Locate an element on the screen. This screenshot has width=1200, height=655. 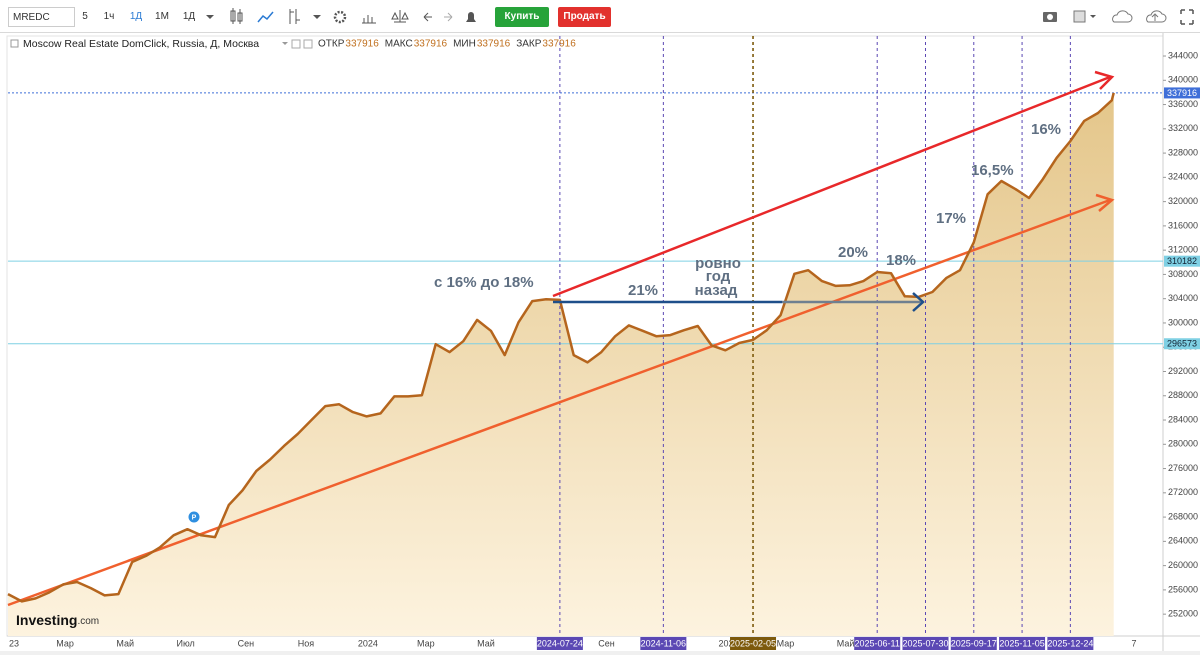
y-tick-label: 340000 is located at coordinates (1183, 80).